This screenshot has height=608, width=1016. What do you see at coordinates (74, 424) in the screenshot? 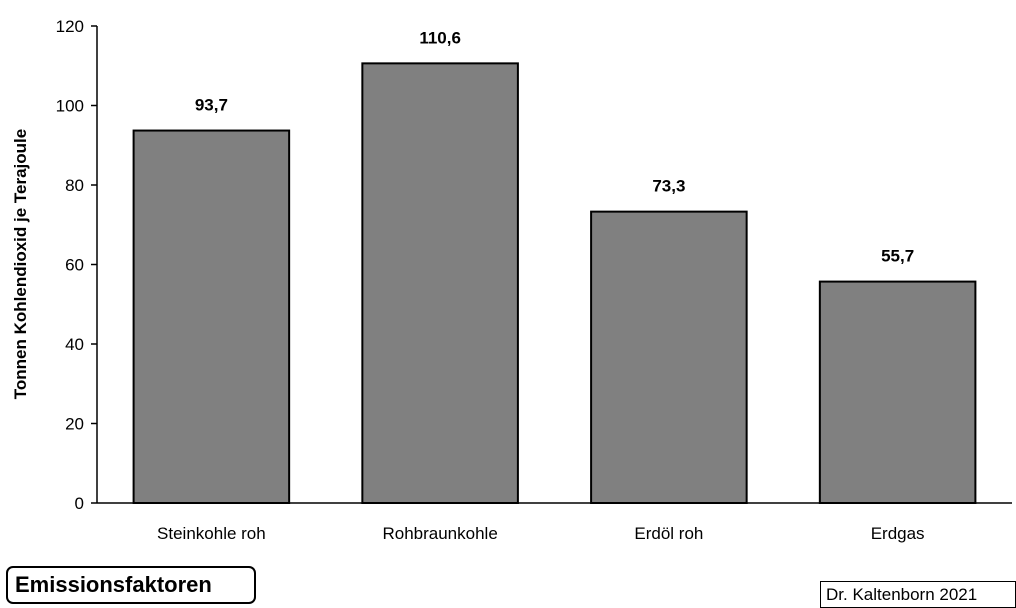
I see `y-tick-label: 20` at bounding box center [74, 424].